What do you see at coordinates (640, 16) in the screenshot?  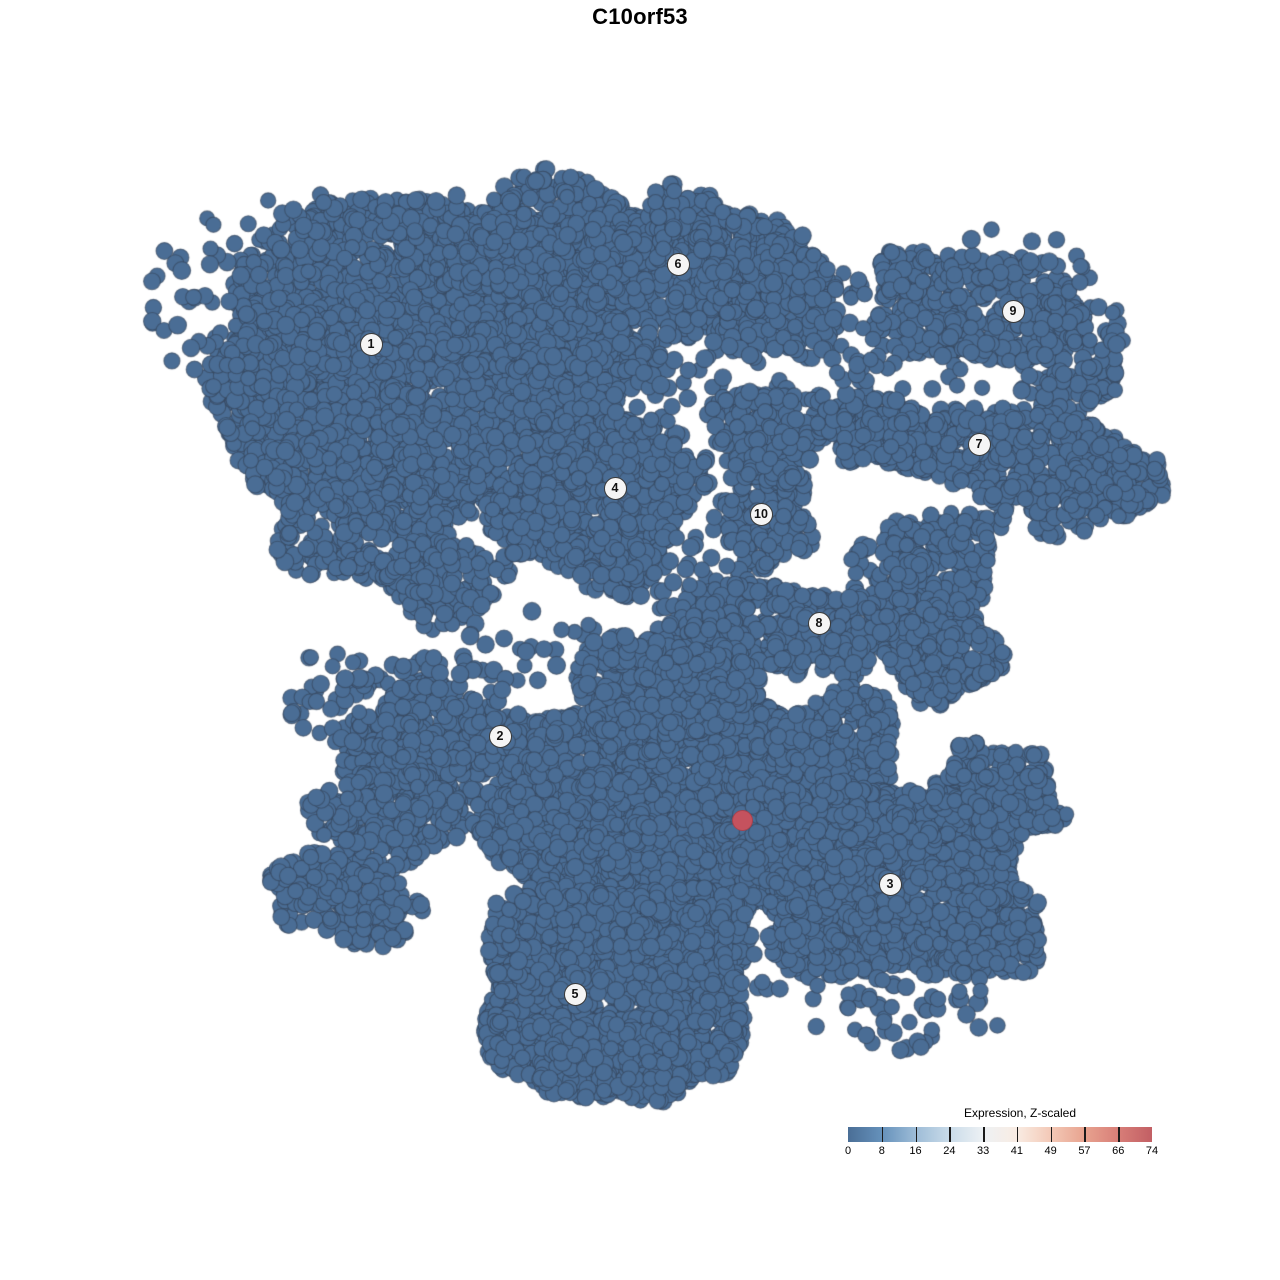 I see `plot-title: C10orf53` at bounding box center [640, 16].